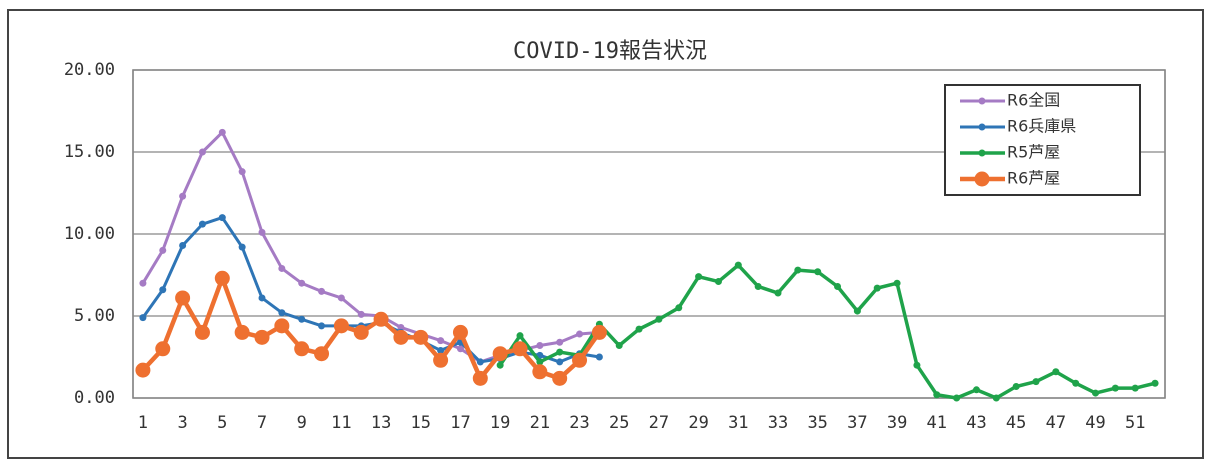 The image size is (1211, 463). What do you see at coordinates (89, 234) in the screenshot?
I see `y-tick-label: 10.00` at bounding box center [89, 234].